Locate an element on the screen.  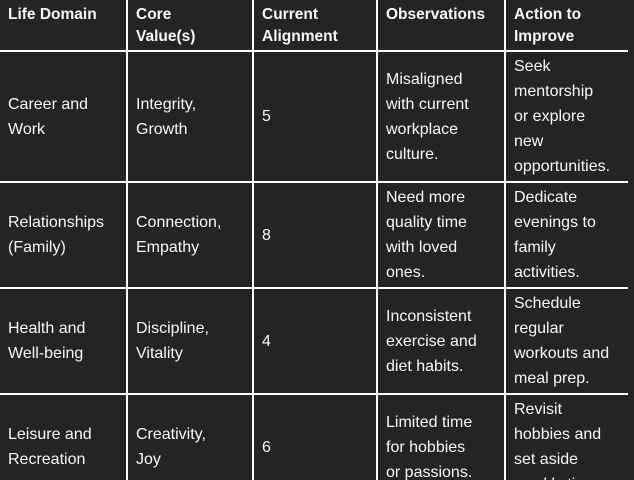
cell-alignment: 5 is located at coordinates (315, 116).